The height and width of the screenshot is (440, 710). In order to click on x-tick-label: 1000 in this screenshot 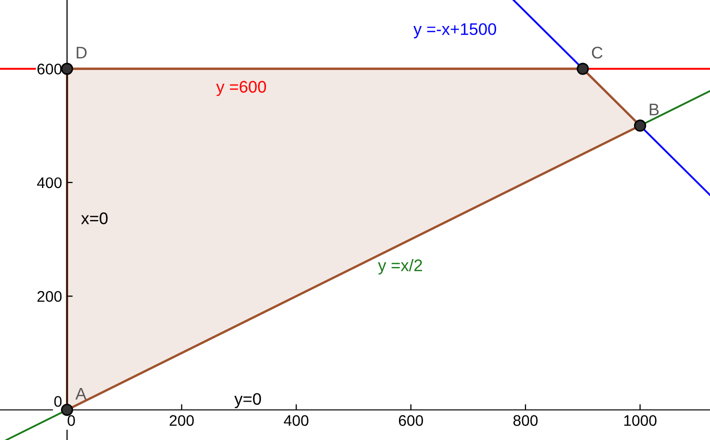, I will do `click(640, 420)`.